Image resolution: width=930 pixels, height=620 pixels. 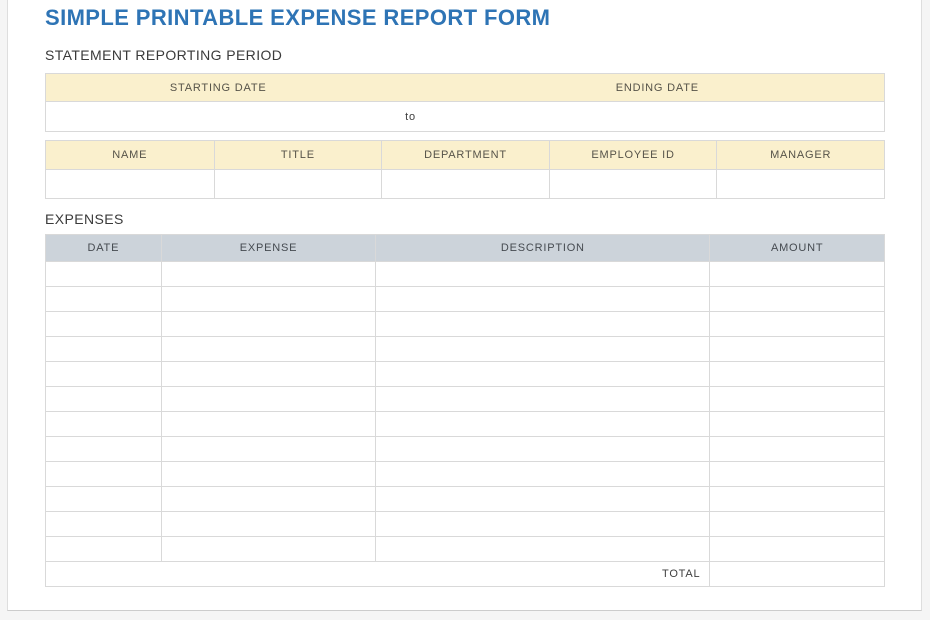 What do you see at coordinates (681, 574) in the screenshot?
I see `total-label: TOTAL` at bounding box center [681, 574].